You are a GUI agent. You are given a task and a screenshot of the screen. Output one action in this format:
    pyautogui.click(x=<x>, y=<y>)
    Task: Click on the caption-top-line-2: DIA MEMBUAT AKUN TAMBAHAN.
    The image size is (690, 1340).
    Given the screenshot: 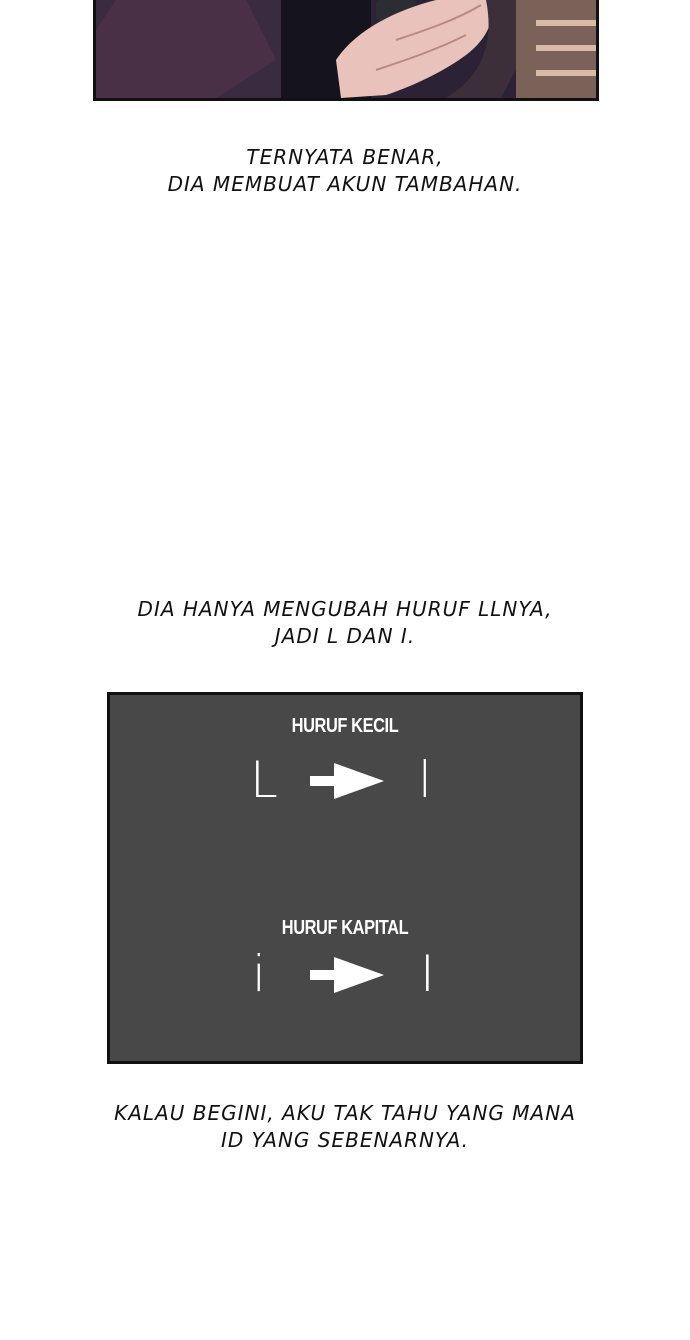 What is the action you would take?
    pyautogui.click(x=345, y=184)
    